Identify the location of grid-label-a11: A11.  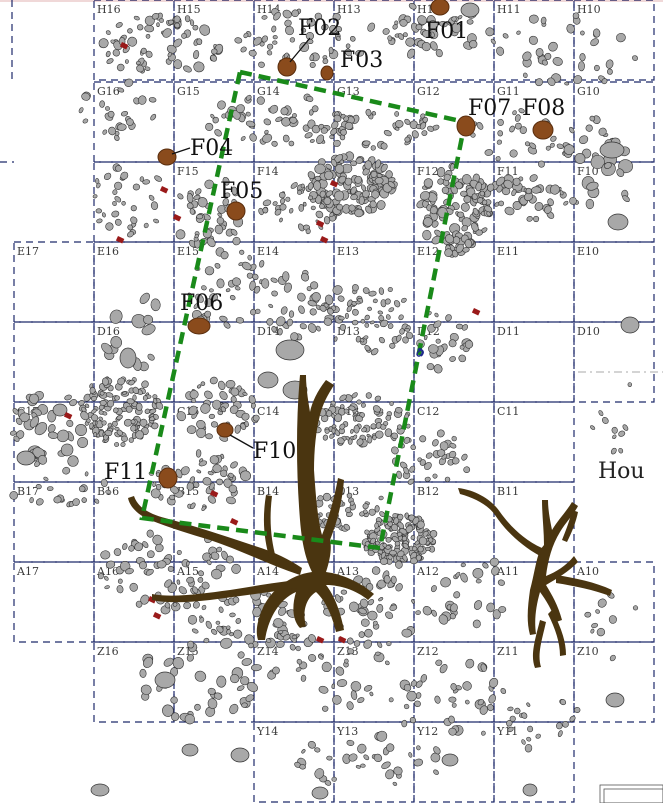
(507, 571).